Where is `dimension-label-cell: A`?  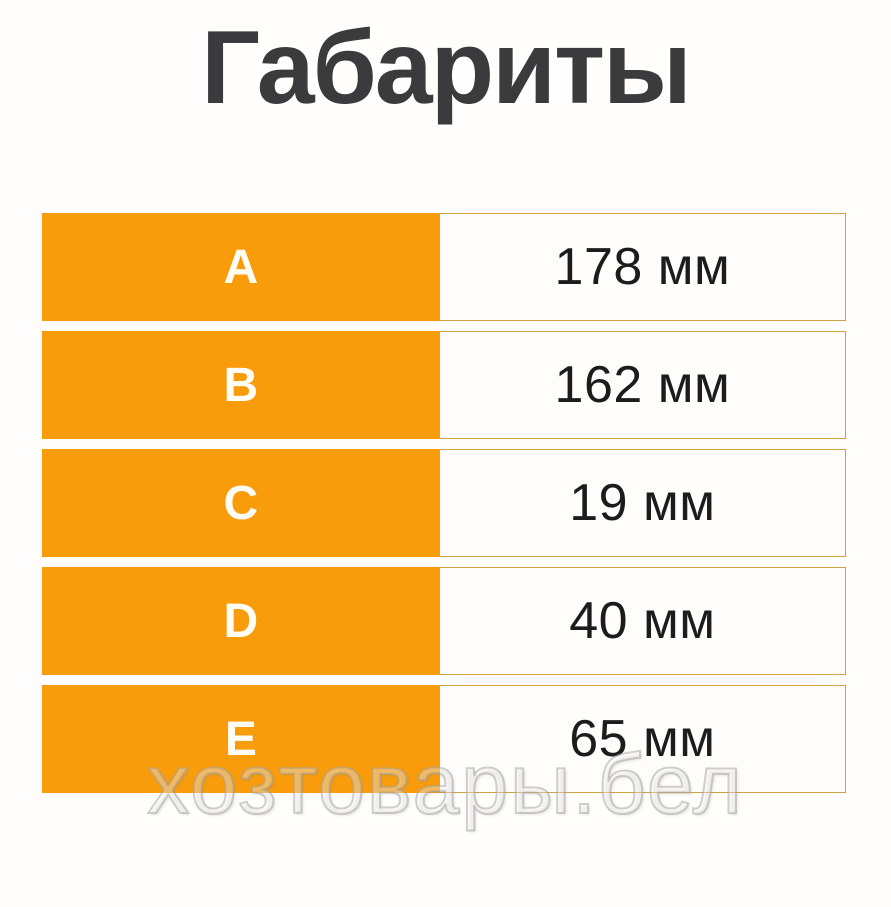
dimension-label-cell: A is located at coordinates (241, 267).